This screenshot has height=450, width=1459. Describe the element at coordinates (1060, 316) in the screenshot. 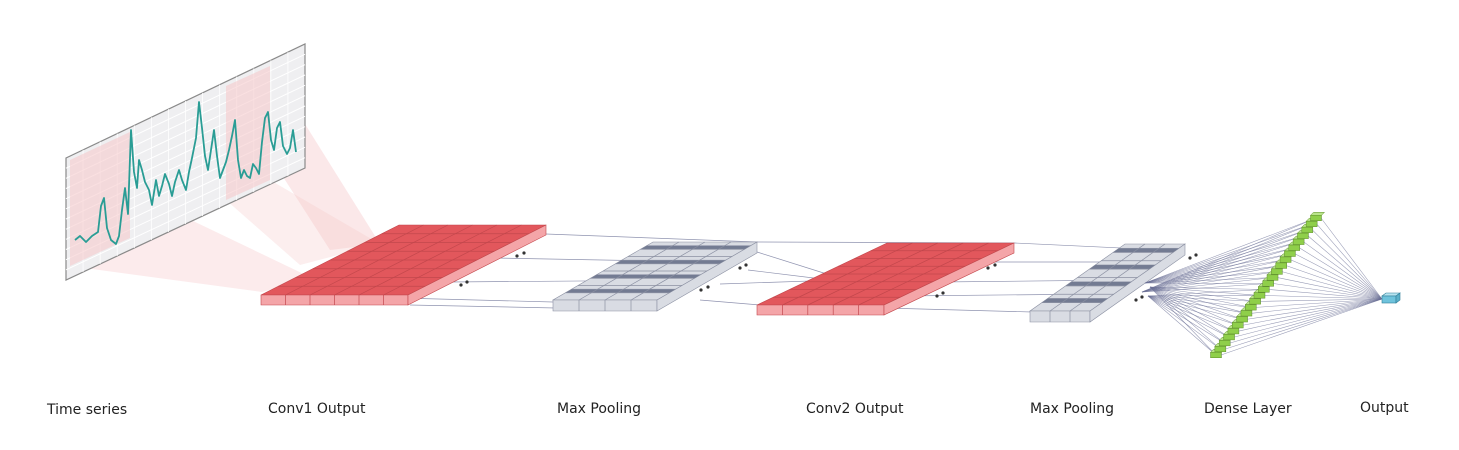

I see `pool2-front-face` at that location.